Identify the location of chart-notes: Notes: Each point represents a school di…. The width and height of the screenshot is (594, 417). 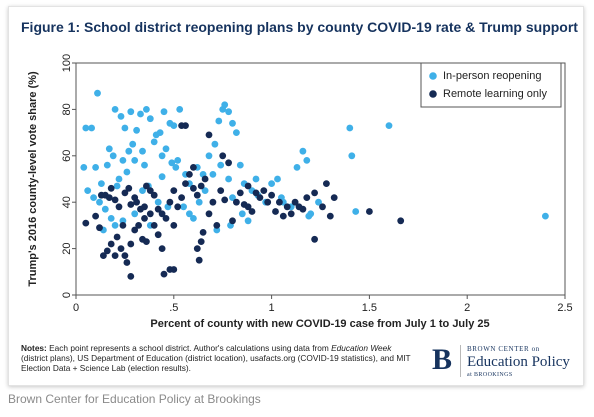
(219, 358).